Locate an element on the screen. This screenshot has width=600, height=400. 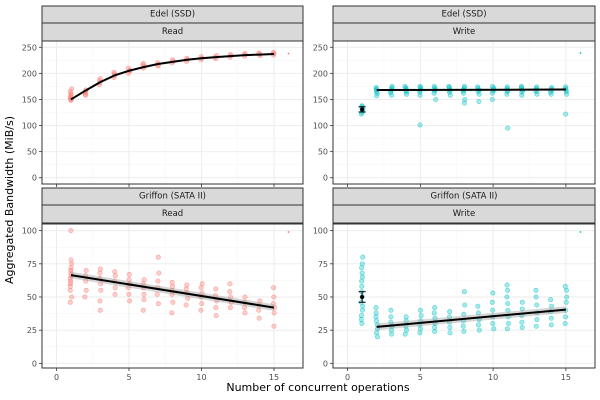
y-tick-label: 150 is located at coordinates (29, 99).